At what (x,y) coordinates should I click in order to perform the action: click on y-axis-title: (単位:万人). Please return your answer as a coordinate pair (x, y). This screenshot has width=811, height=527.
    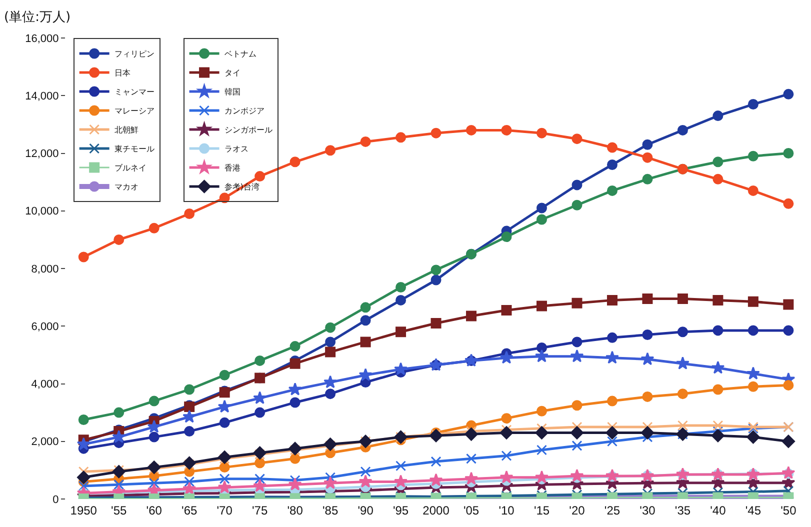
    Looking at the image, I should click on (37, 17).